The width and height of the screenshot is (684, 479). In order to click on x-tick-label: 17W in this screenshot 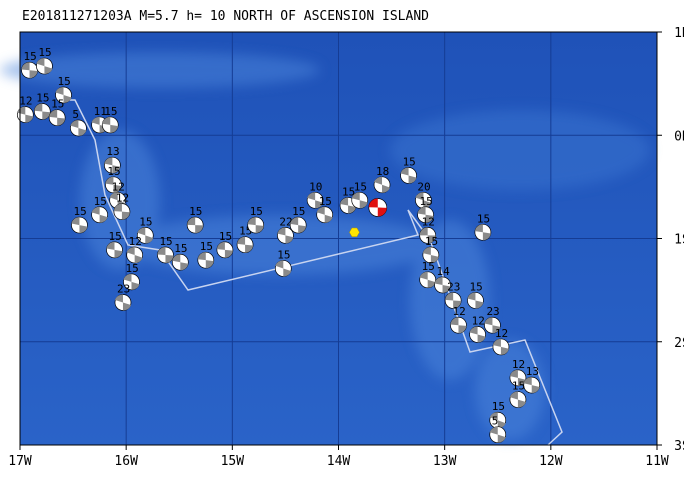, I will do `click(20, 461)`.